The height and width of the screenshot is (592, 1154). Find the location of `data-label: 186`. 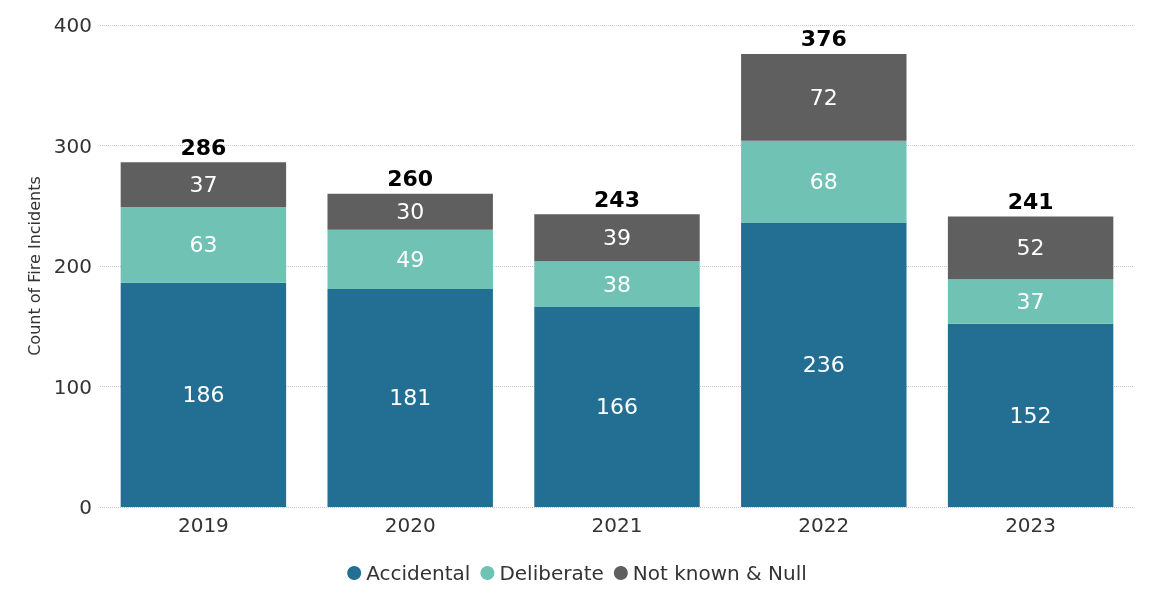

data-label: 186 is located at coordinates (203, 395).